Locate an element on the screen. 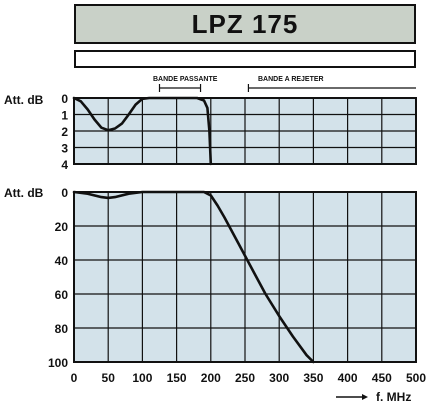 This screenshot has height=403, width=437. x-tick-label: 150 is located at coordinates (177, 378).